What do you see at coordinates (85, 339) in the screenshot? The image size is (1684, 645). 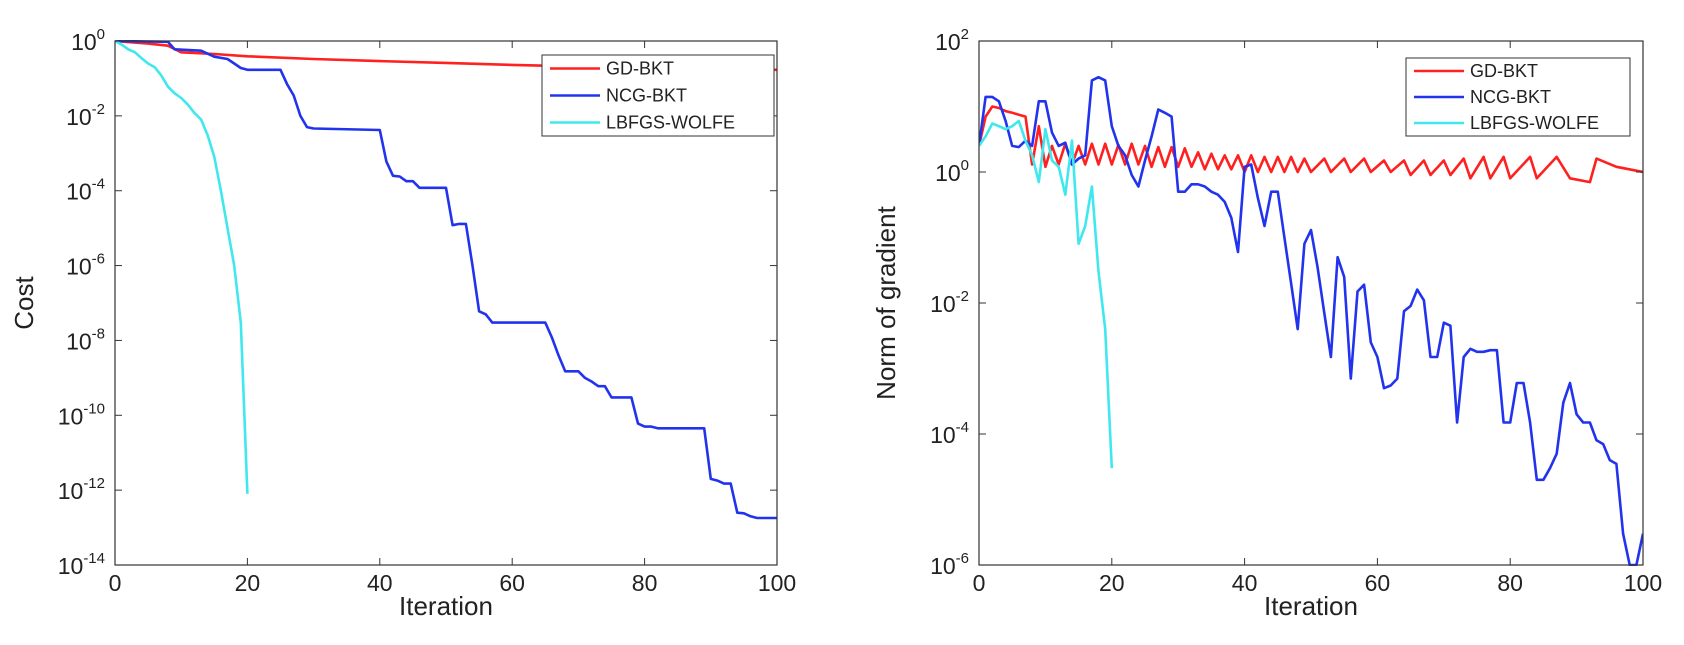 I see `y-tick-label: 10⁻⁸` at bounding box center [85, 339].